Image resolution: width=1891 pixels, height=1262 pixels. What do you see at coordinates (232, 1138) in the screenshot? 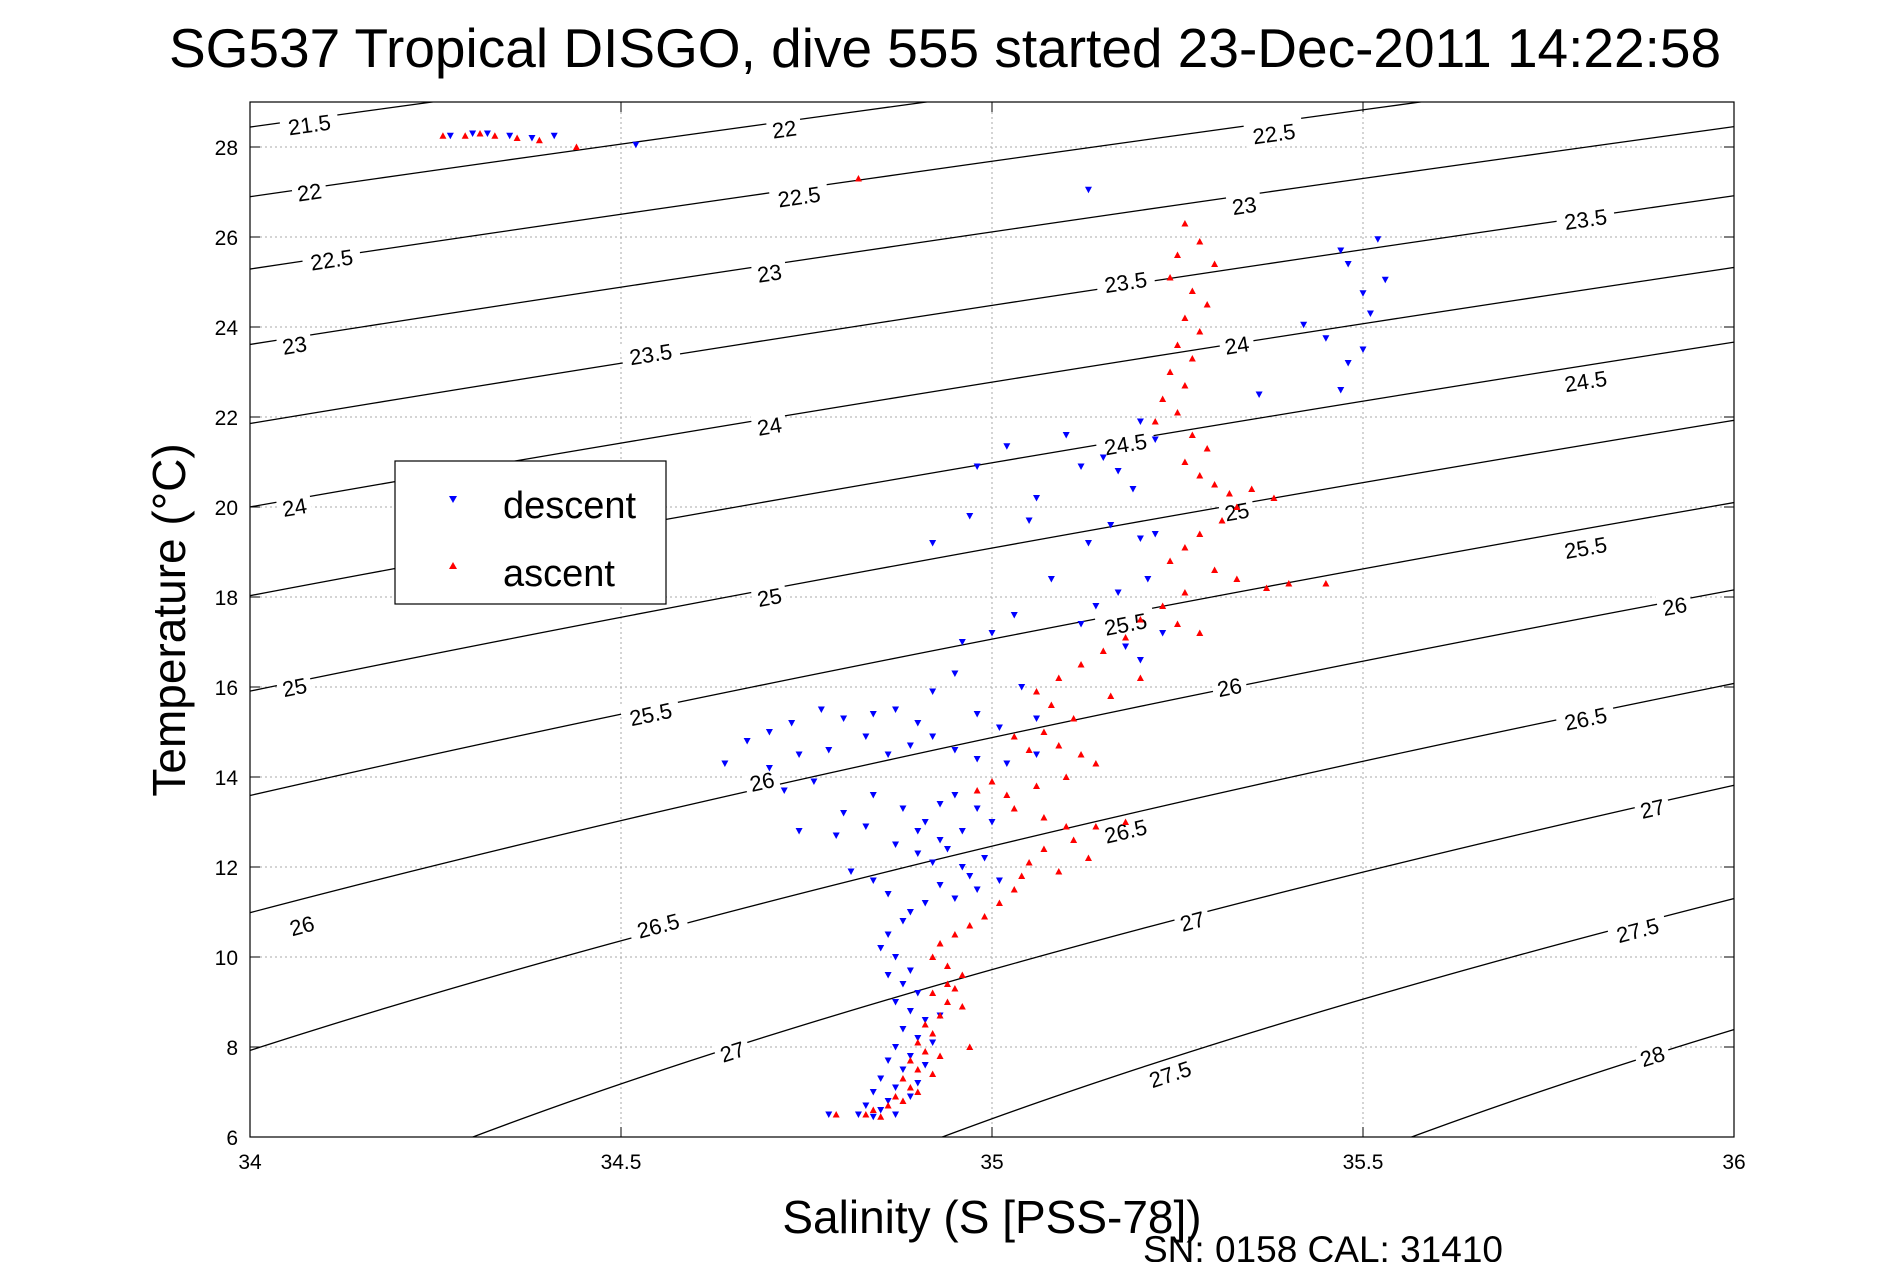
I see `y-tick-label: 6` at bounding box center [232, 1138].